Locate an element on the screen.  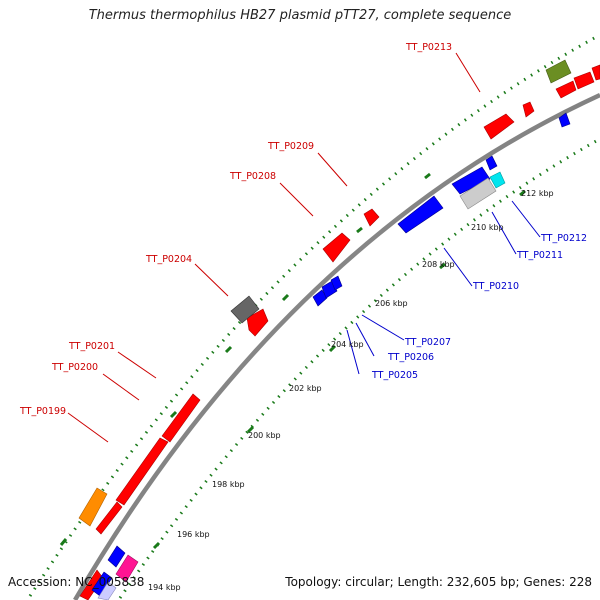
gene-label-TT_P0201: TT_P0201 is located at coordinates (91, 346).